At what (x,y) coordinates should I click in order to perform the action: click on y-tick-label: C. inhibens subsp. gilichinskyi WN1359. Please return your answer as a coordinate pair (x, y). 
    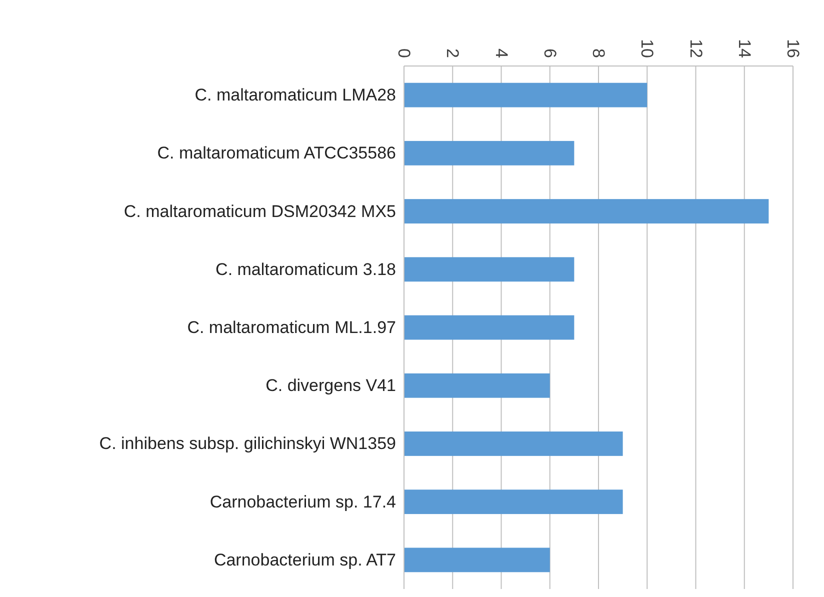
    Looking at the image, I should click on (247, 444).